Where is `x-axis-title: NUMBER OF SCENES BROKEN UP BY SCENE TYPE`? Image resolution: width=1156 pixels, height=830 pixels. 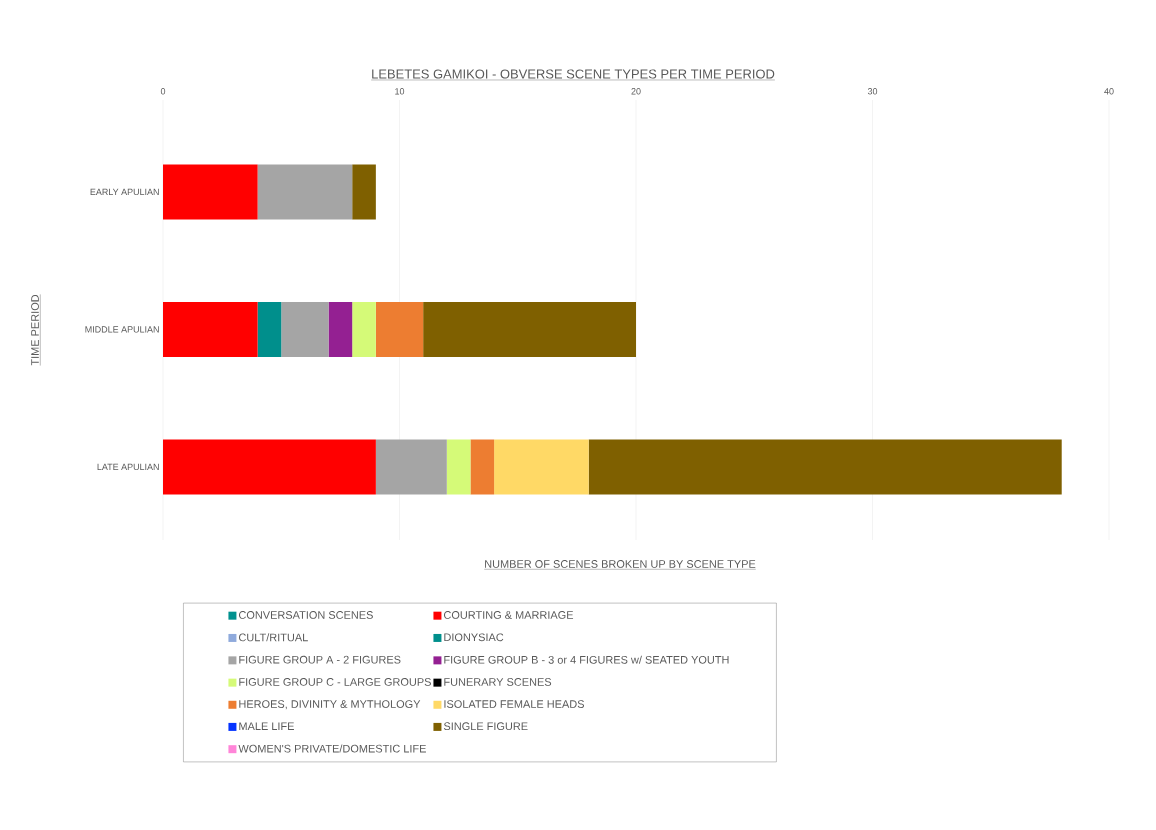
x-axis-title: NUMBER OF SCENES BROKEN UP BY SCENE TYPE is located at coordinates (620, 564).